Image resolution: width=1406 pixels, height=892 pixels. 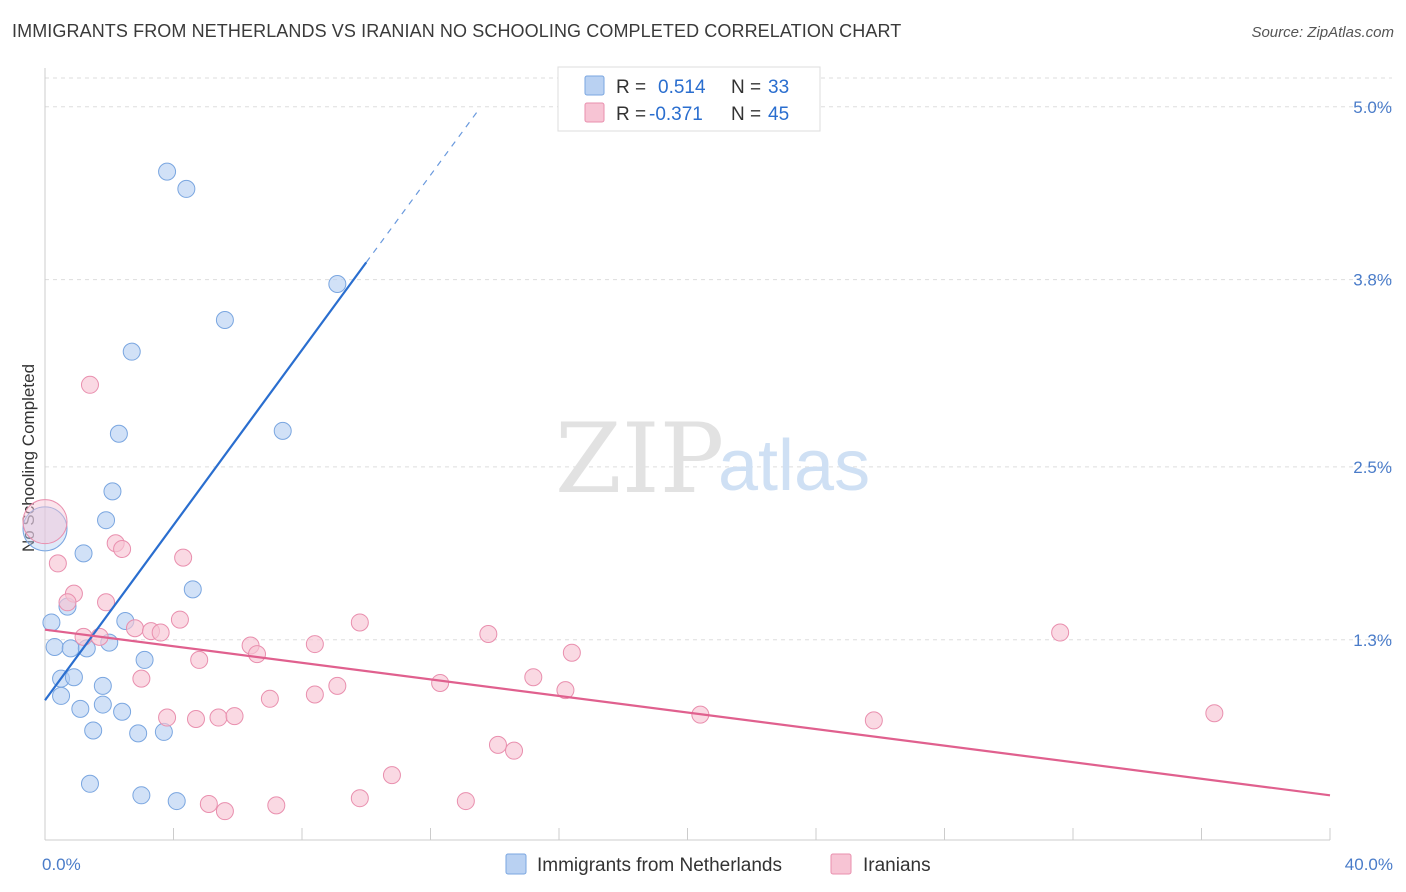 I want to click on netherlands-trendline, so click(x=206, y=481).